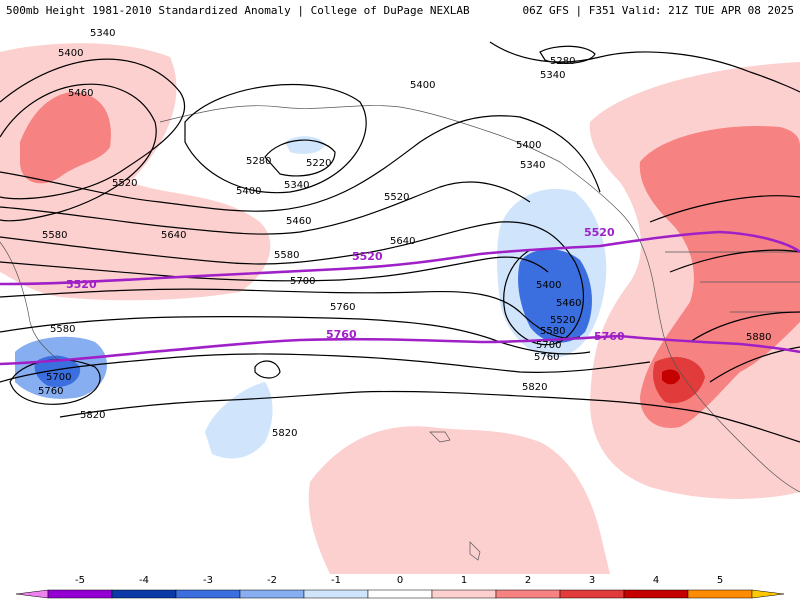 The height and width of the screenshot is (605, 800). I want to click on colorbar-tick: -2, so click(272, 580).